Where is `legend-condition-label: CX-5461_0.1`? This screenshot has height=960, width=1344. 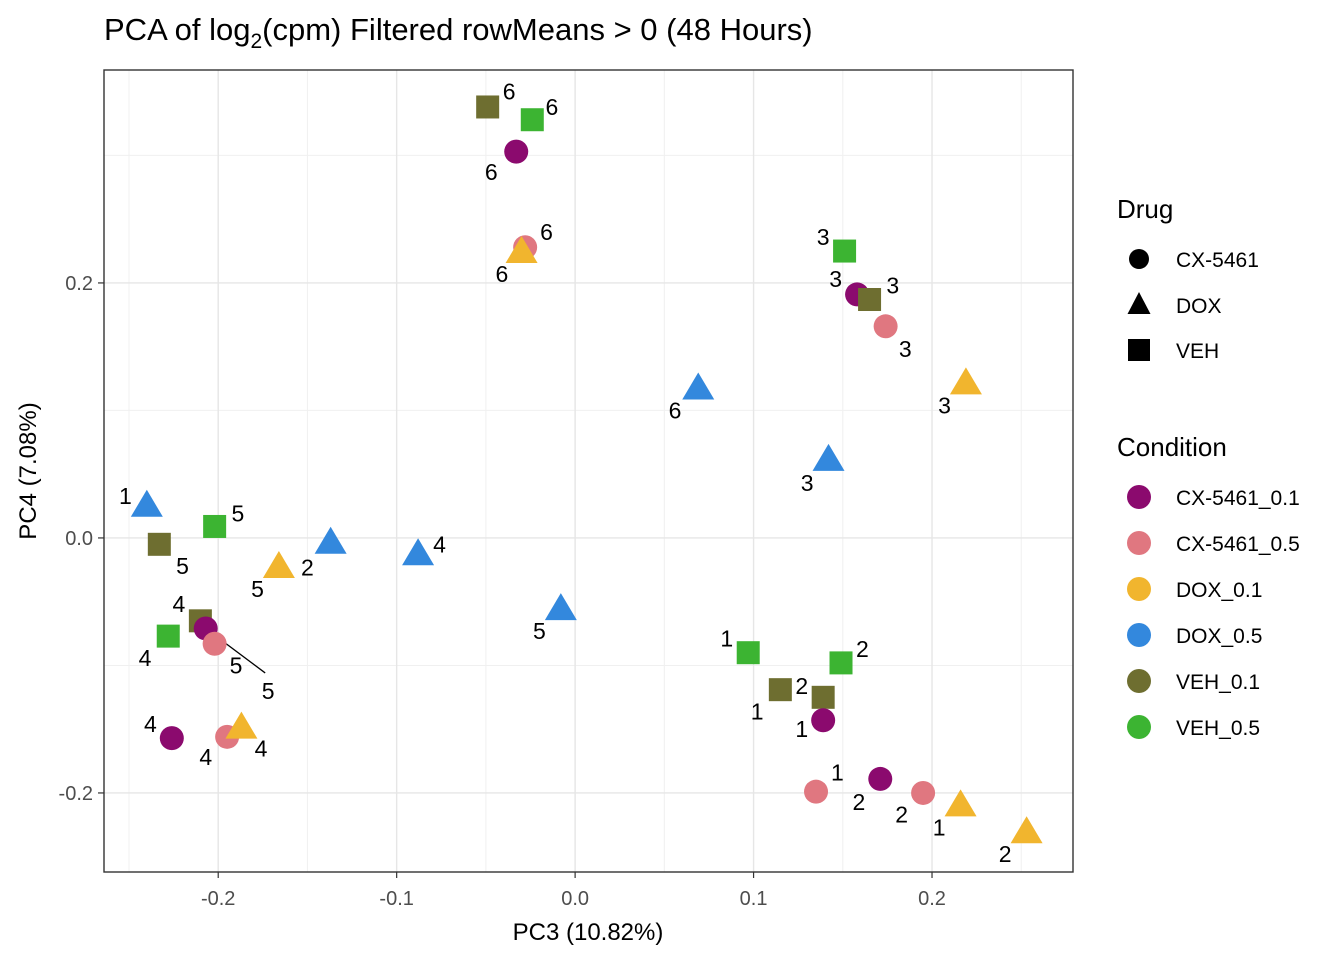
legend-condition-label: CX-5461_0.1 is located at coordinates (1238, 498).